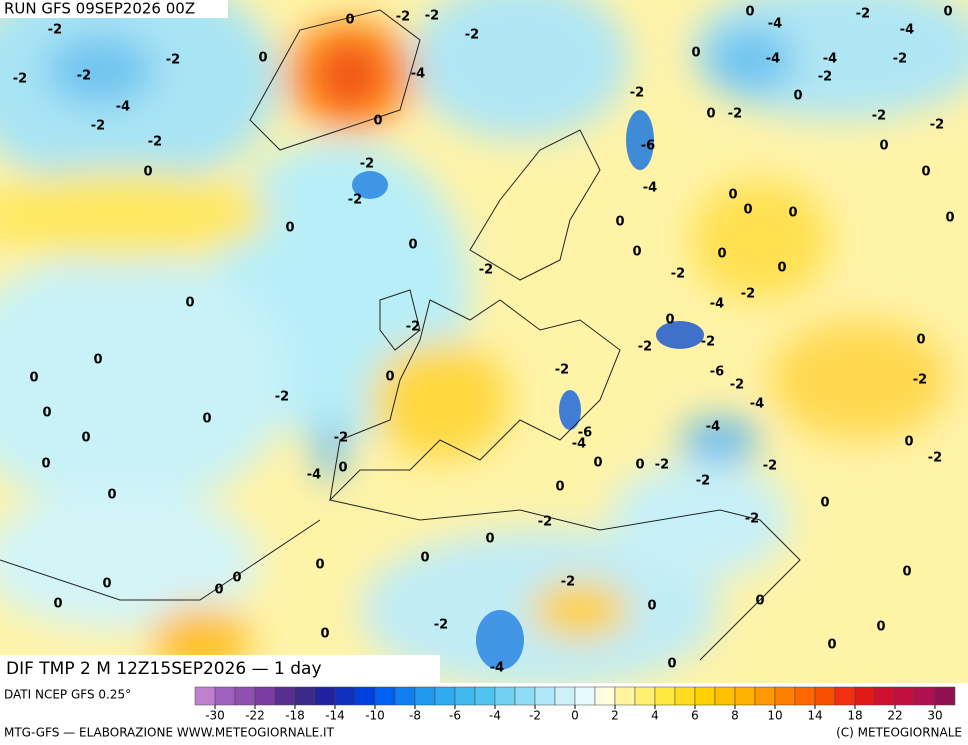 The image size is (968, 745). What do you see at coordinates (255, 716) in the screenshot?
I see `colorbar-tick-label: -22` at bounding box center [255, 716].